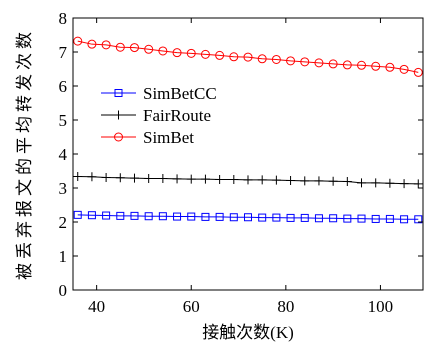  I want to click on series-line-simbet, so click(248, 56).